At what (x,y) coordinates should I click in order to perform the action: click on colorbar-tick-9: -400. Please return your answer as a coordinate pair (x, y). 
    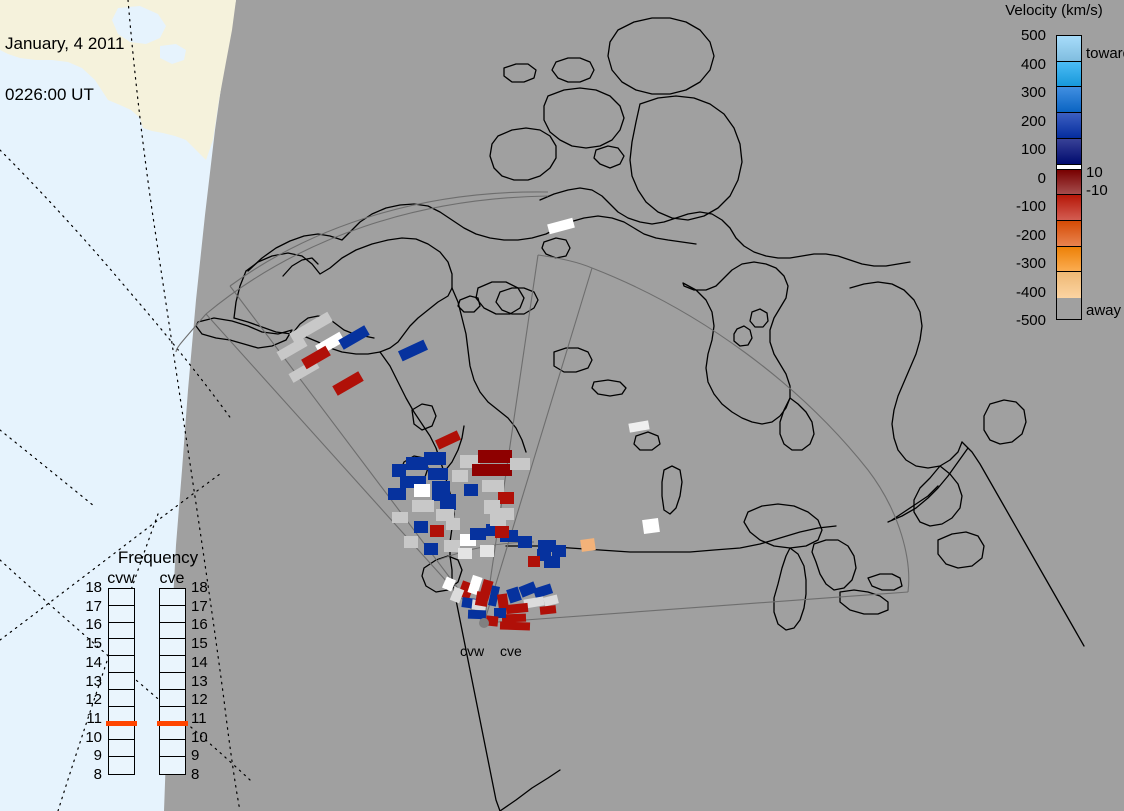
    Looking at the image, I should click on (1030, 292).